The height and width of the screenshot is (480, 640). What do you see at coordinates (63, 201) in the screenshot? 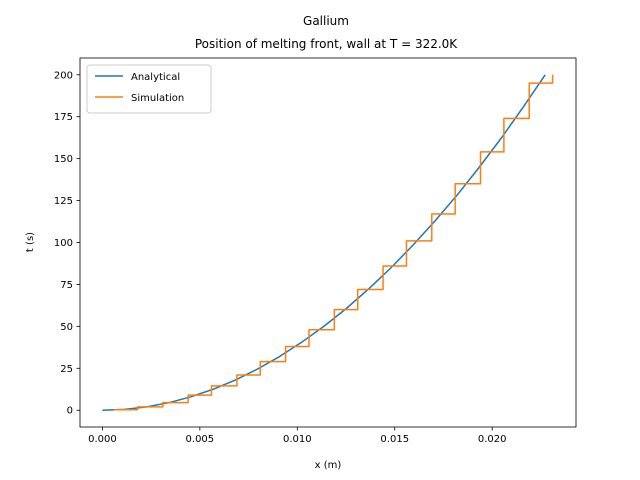
I see `y-tick-label: 125` at bounding box center [63, 201].